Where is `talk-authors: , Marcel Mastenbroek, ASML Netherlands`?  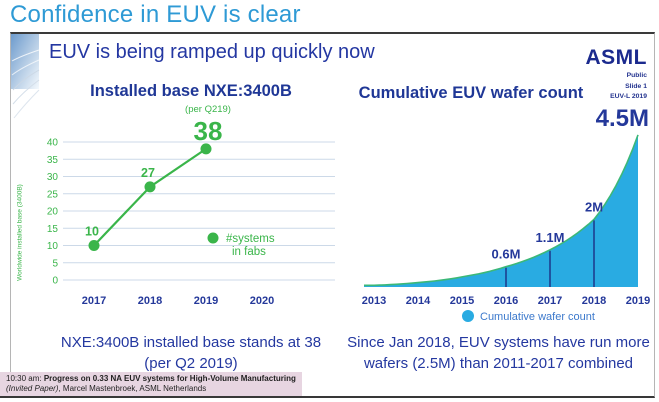 talk-authors: , Marcel Mastenbroek, ASML Netherlands is located at coordinates (132, 389).